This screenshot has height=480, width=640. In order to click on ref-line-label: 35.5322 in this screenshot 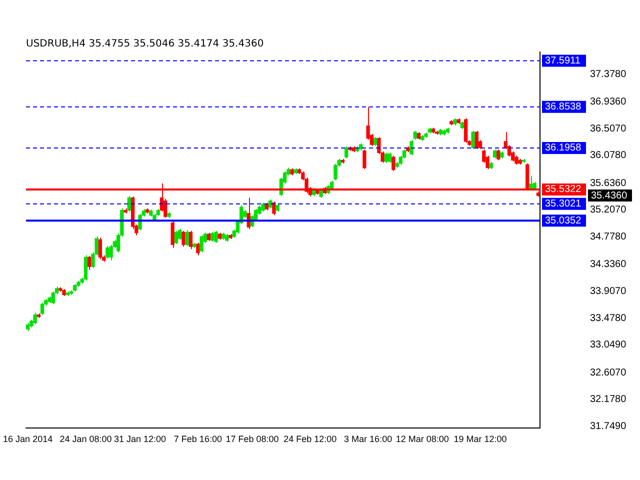, I will do `click(563, 190)`.